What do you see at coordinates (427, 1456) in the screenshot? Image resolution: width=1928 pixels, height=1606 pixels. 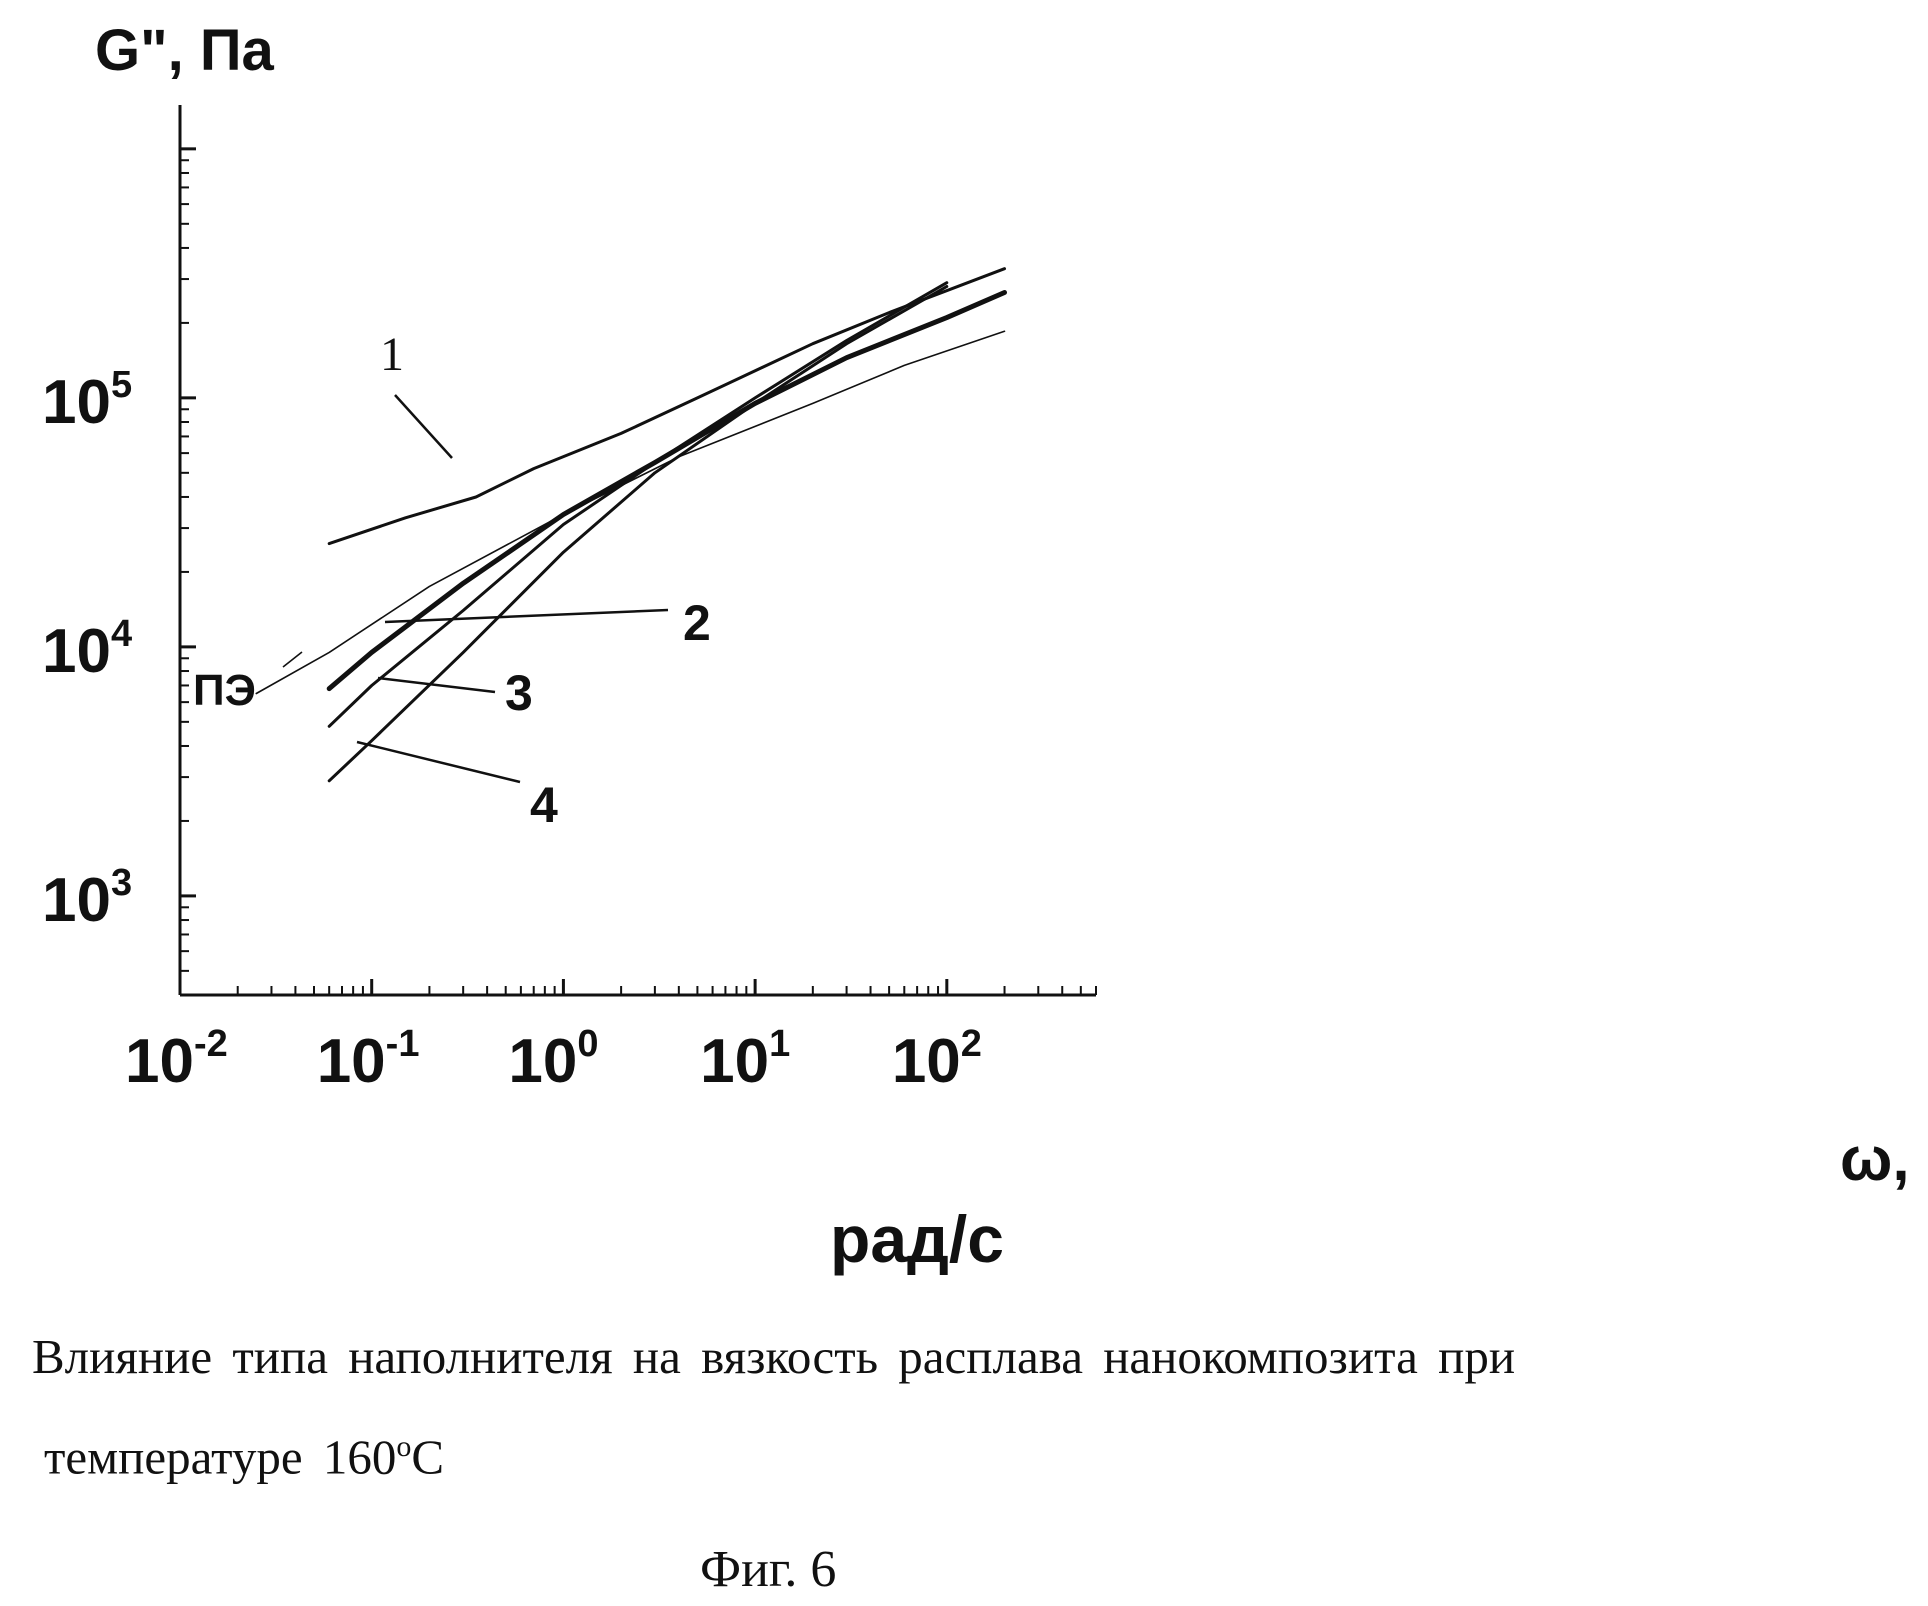 I see `caption-unit: C` at bounding box center [427, 1456].